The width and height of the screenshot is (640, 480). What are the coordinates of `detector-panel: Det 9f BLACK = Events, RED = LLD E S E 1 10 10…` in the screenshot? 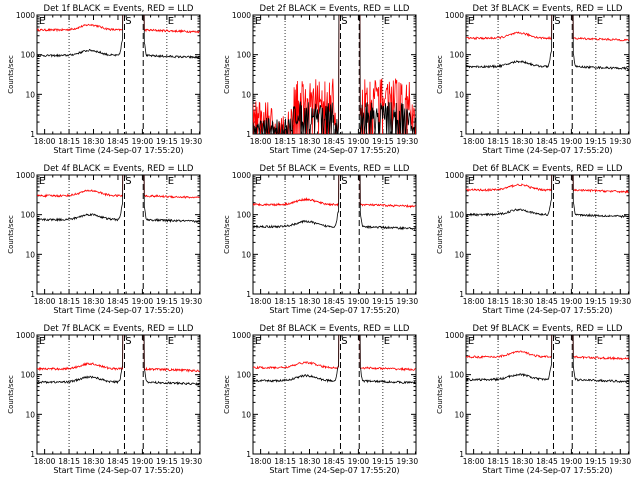 It's located at (533, 399).